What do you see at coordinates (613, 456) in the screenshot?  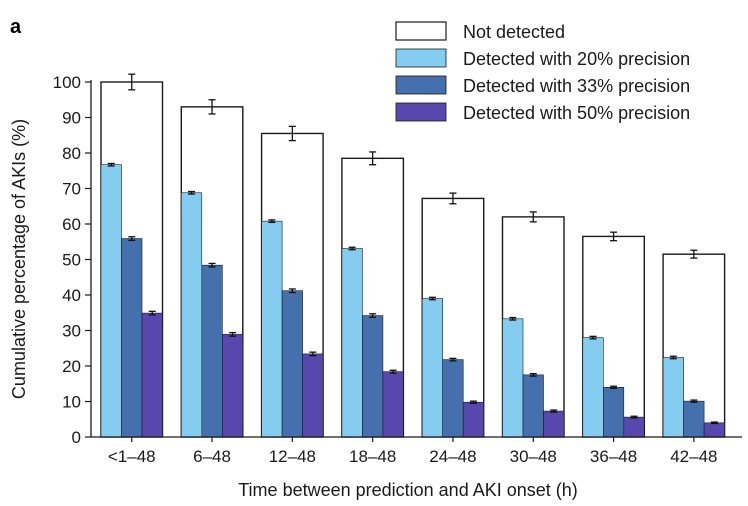 I see `x-tick-label-7: 36–48` at bounding box center [613, 456].